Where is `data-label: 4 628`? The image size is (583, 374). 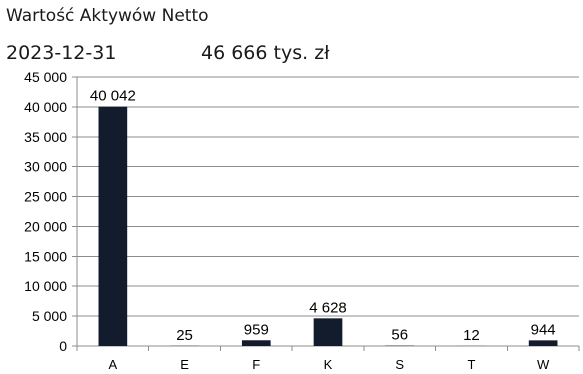
data-label: 4 628 is located at coordinates (328, 307).